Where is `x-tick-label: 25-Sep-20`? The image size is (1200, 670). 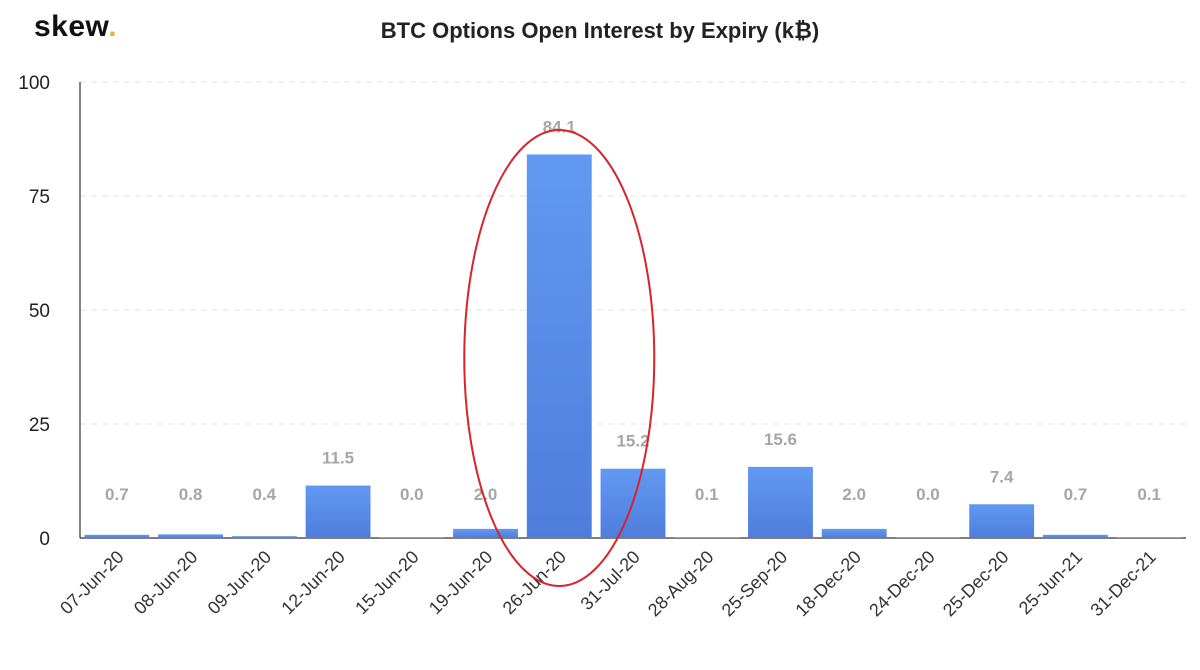 x-tick-label: 25-Sep-20 is located at coordinates (755, 584).